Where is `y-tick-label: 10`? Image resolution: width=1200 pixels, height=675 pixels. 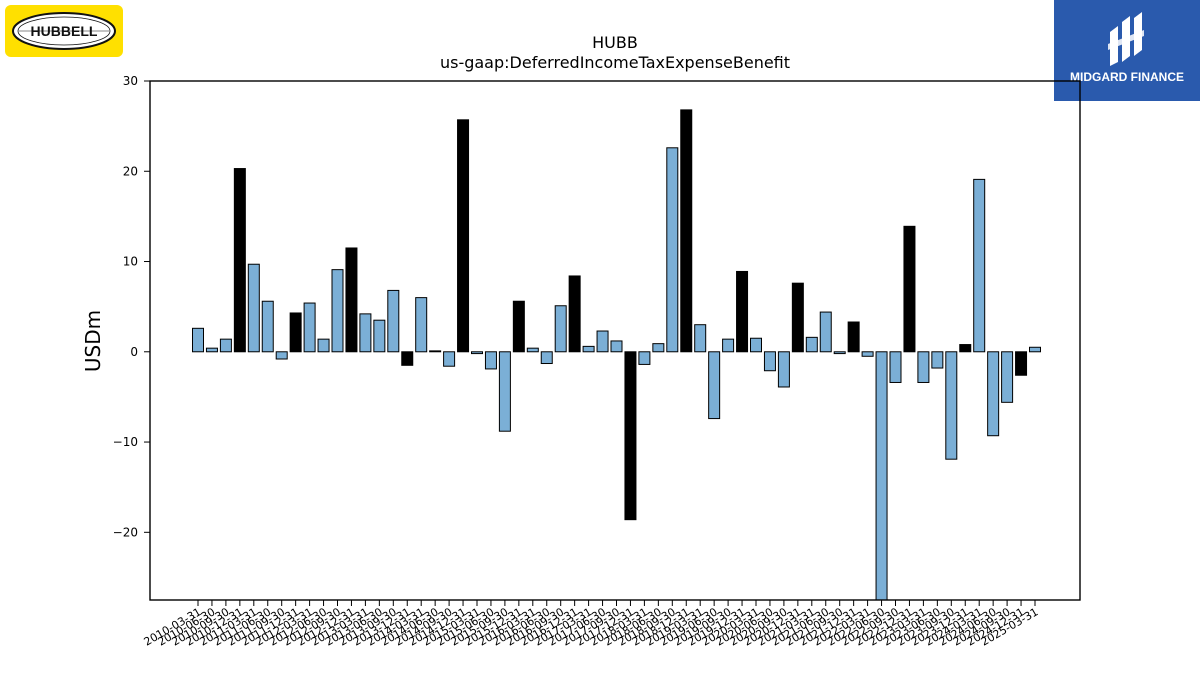 y-tick-label: 10 is located at coordinates (130, 262).